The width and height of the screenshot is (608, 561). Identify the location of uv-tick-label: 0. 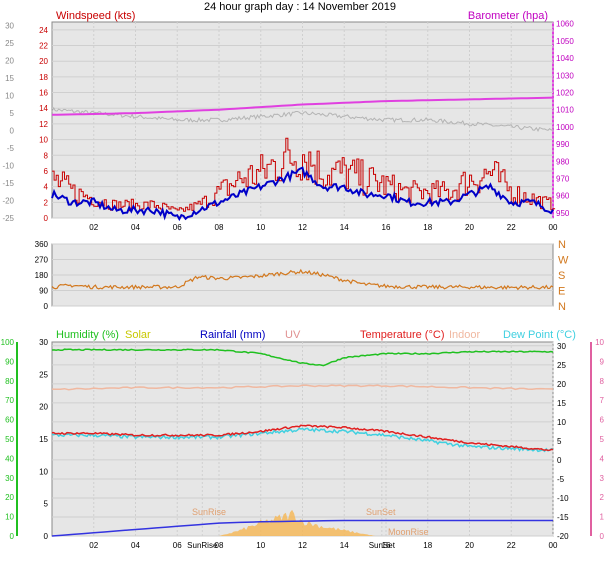
(602, 536).